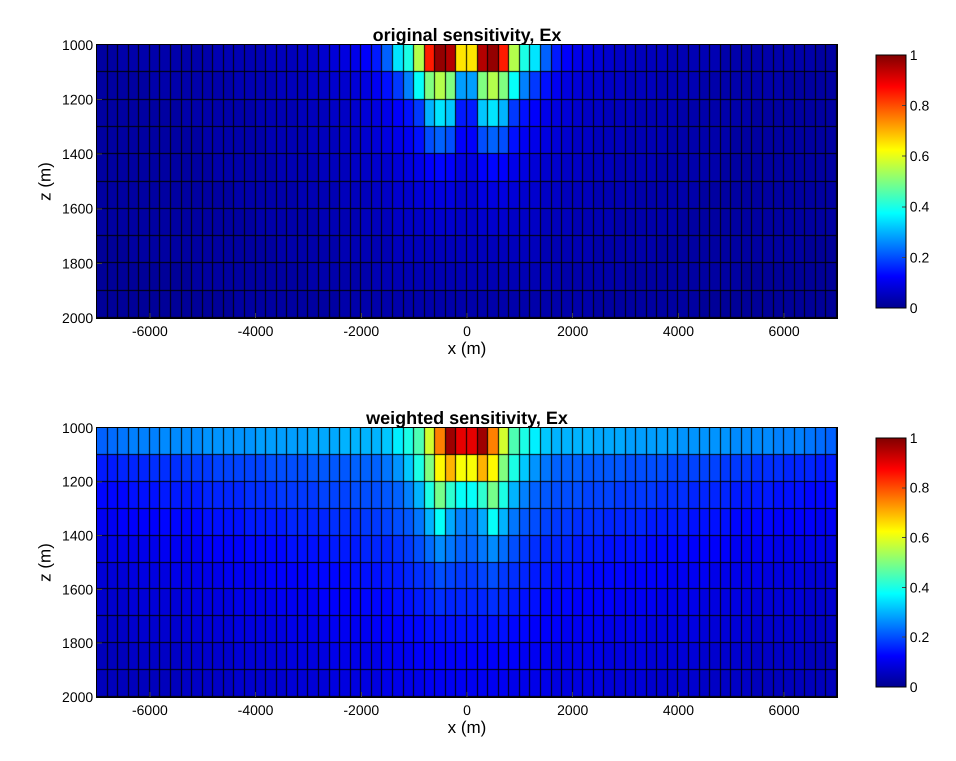  Describe the element at coordinates (467, 35) in the screenshot. I see `chart-title: original sensitivity, Ex` at that location.